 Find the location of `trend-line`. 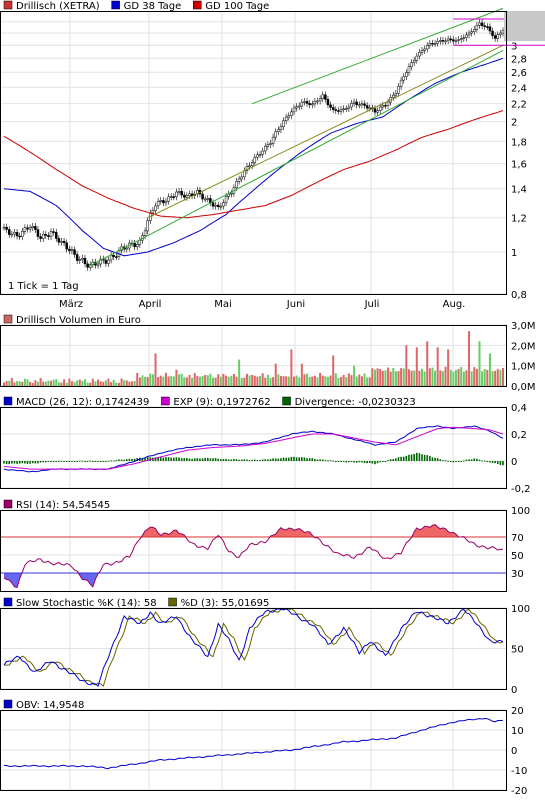

trend-line is located at coordinates (325, 131).